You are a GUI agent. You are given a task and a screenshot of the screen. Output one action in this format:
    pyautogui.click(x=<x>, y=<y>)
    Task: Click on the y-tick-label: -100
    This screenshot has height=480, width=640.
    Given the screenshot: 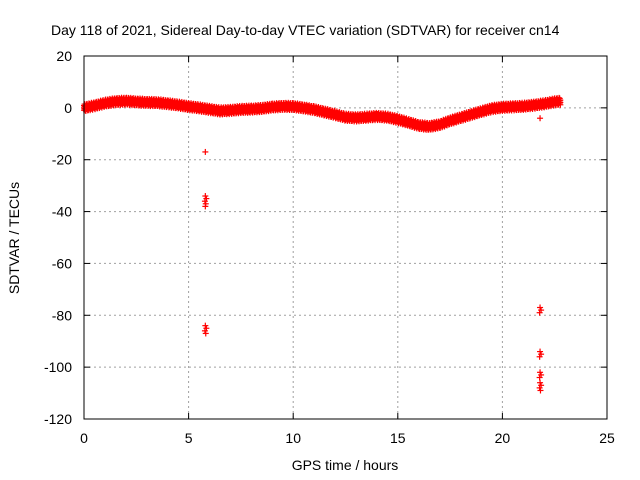 What is the action you would take?
    pyautogui.click(x=58, y=367)
    